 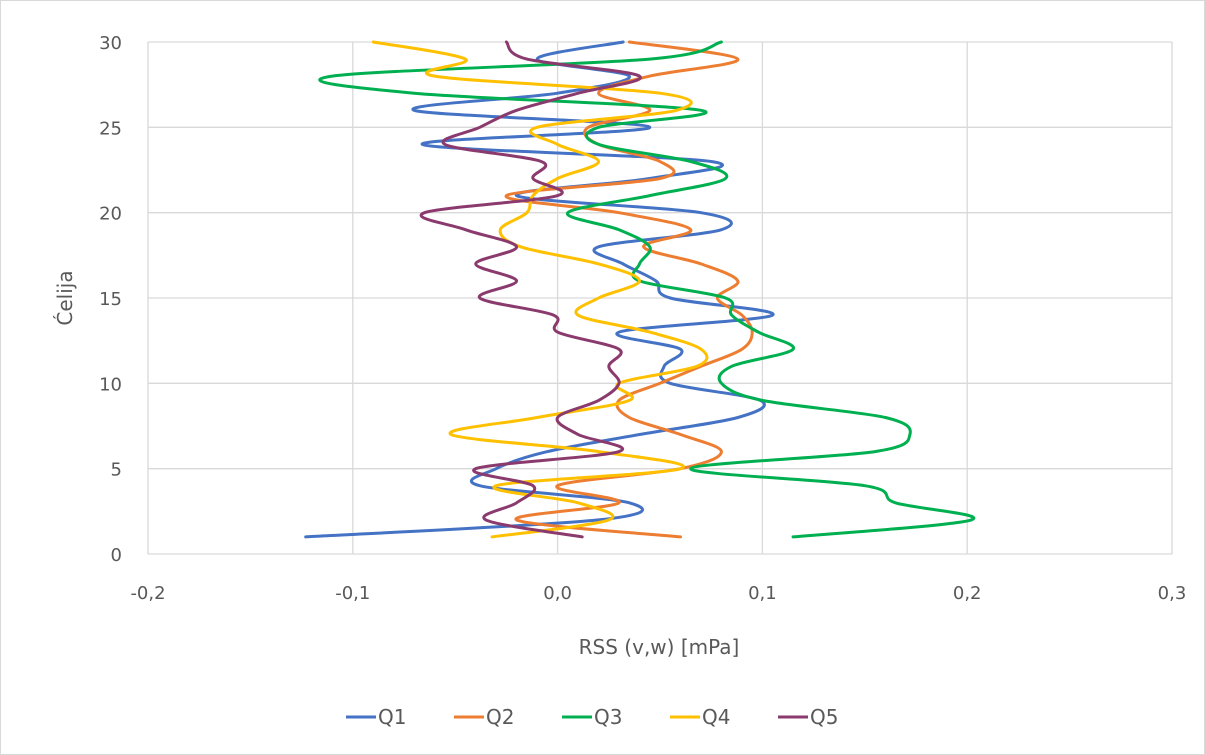 What do you see at coordinates (557, 593) in the screenshot?
I see `x-tick-label: 0,0` at bounding box center [557, 593].